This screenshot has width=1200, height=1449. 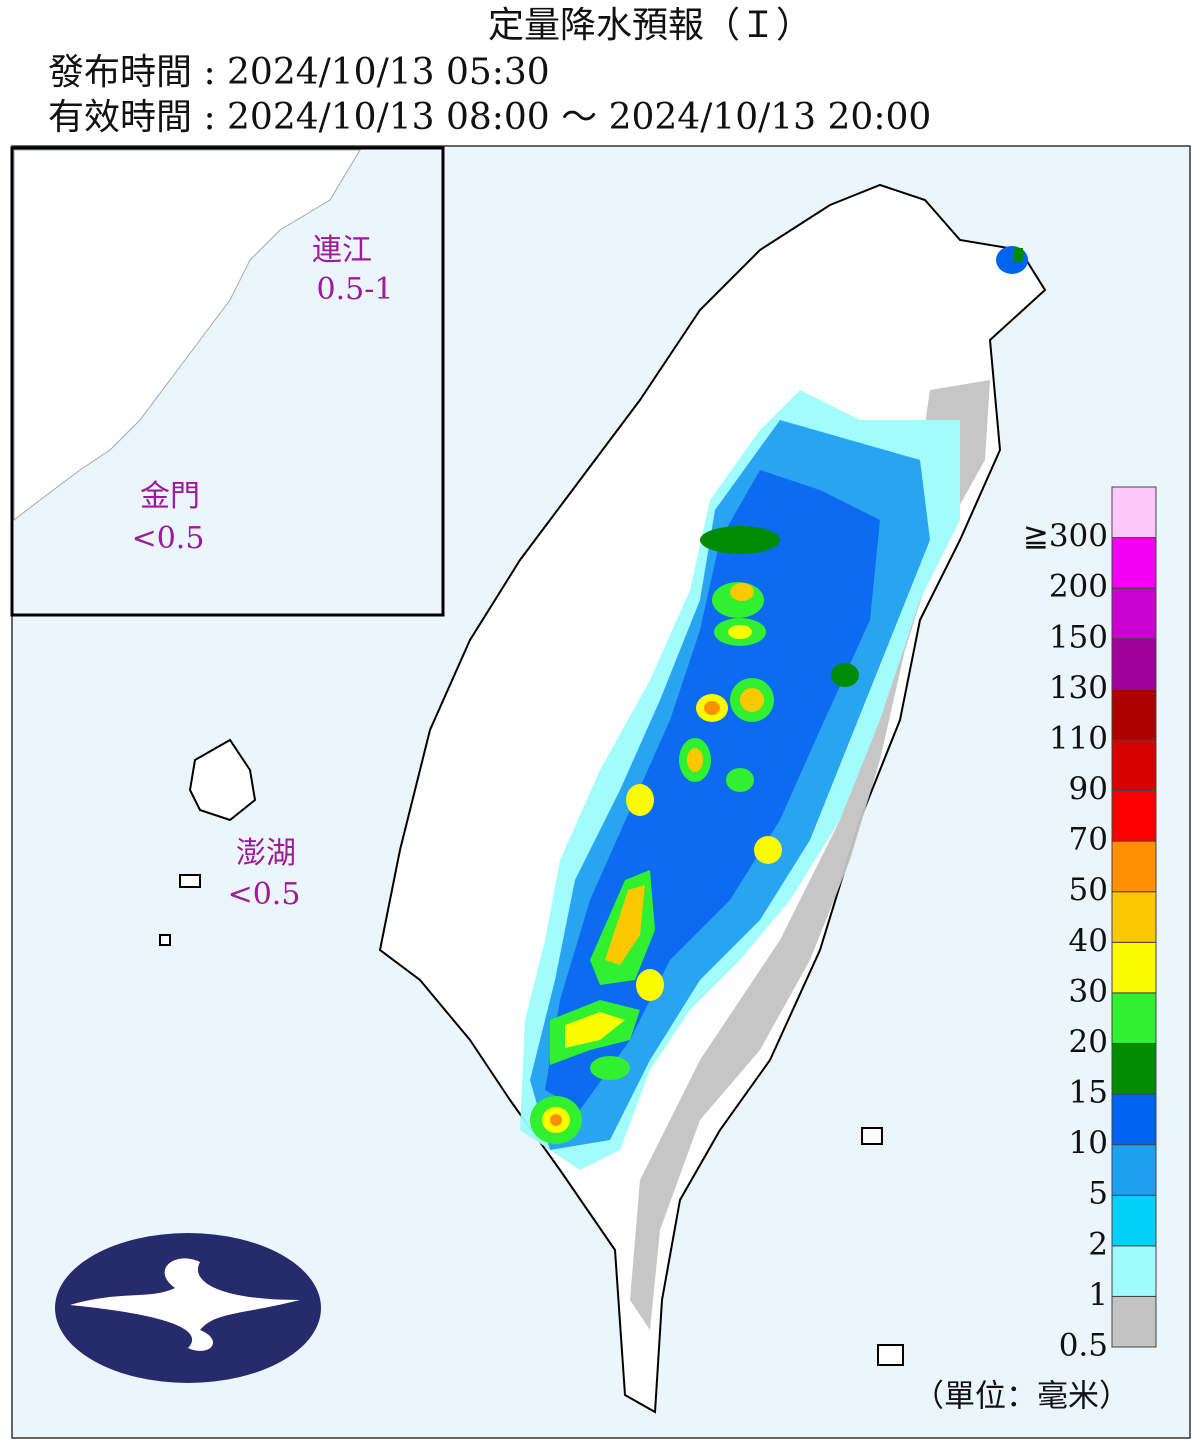 I want to click on region-amount: 0.5-1, so click(x=355, y=289).